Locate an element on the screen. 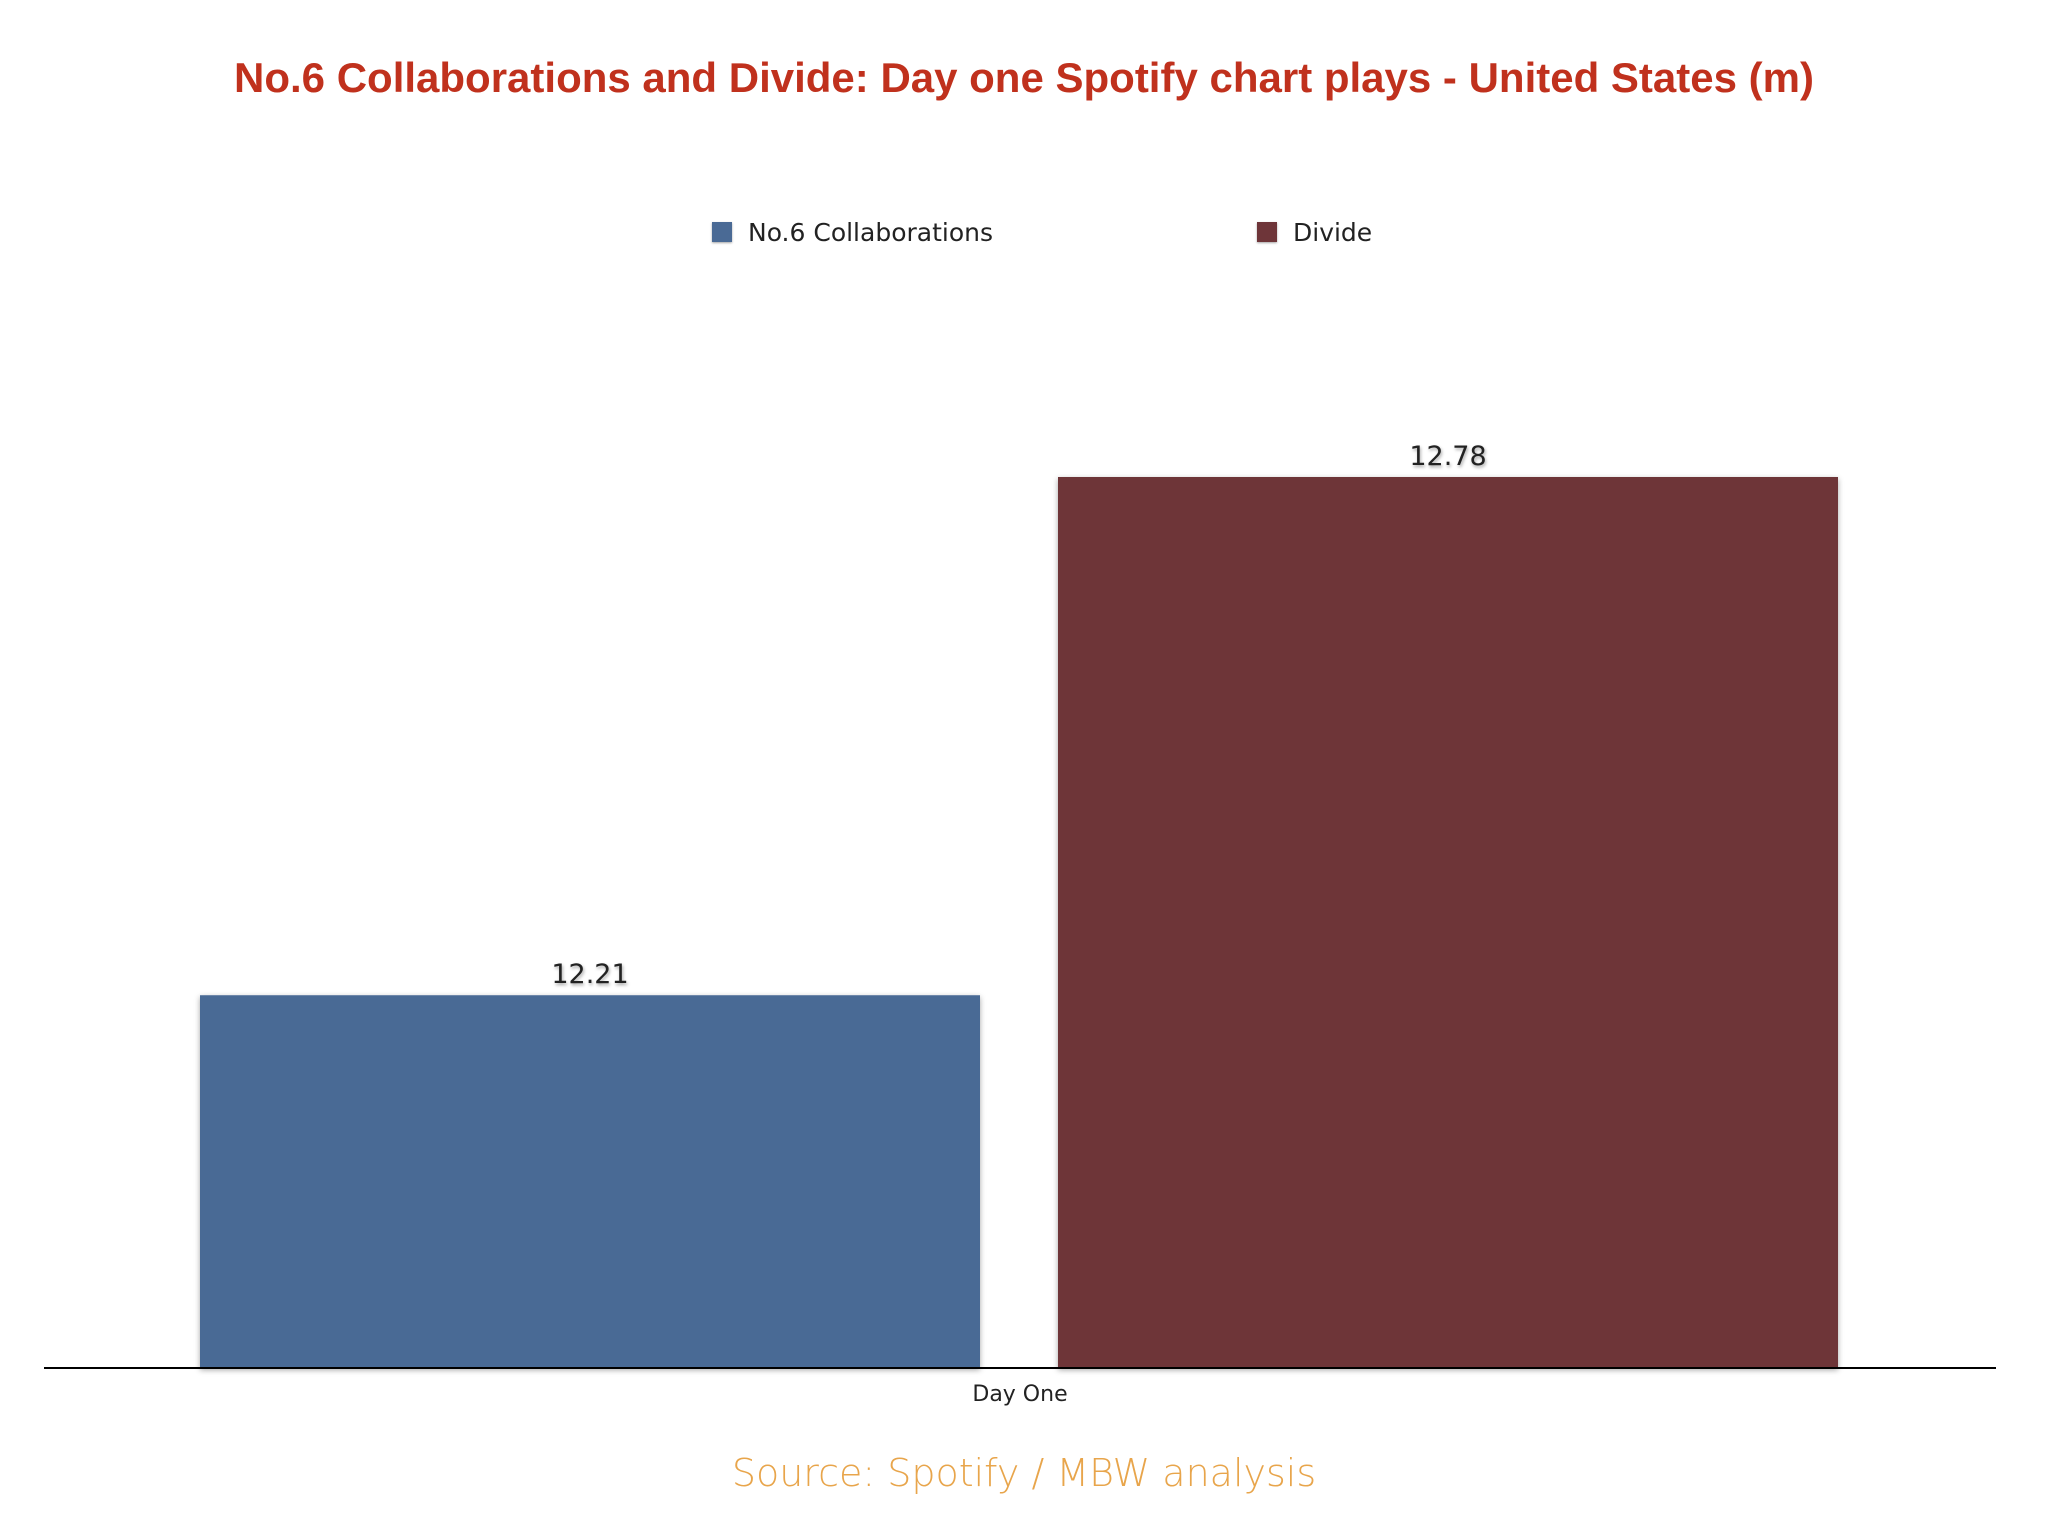 The width and height of the screenshot is (2048, 1536). legend-item-divide: Divide is located at coordinates (1314, 232).